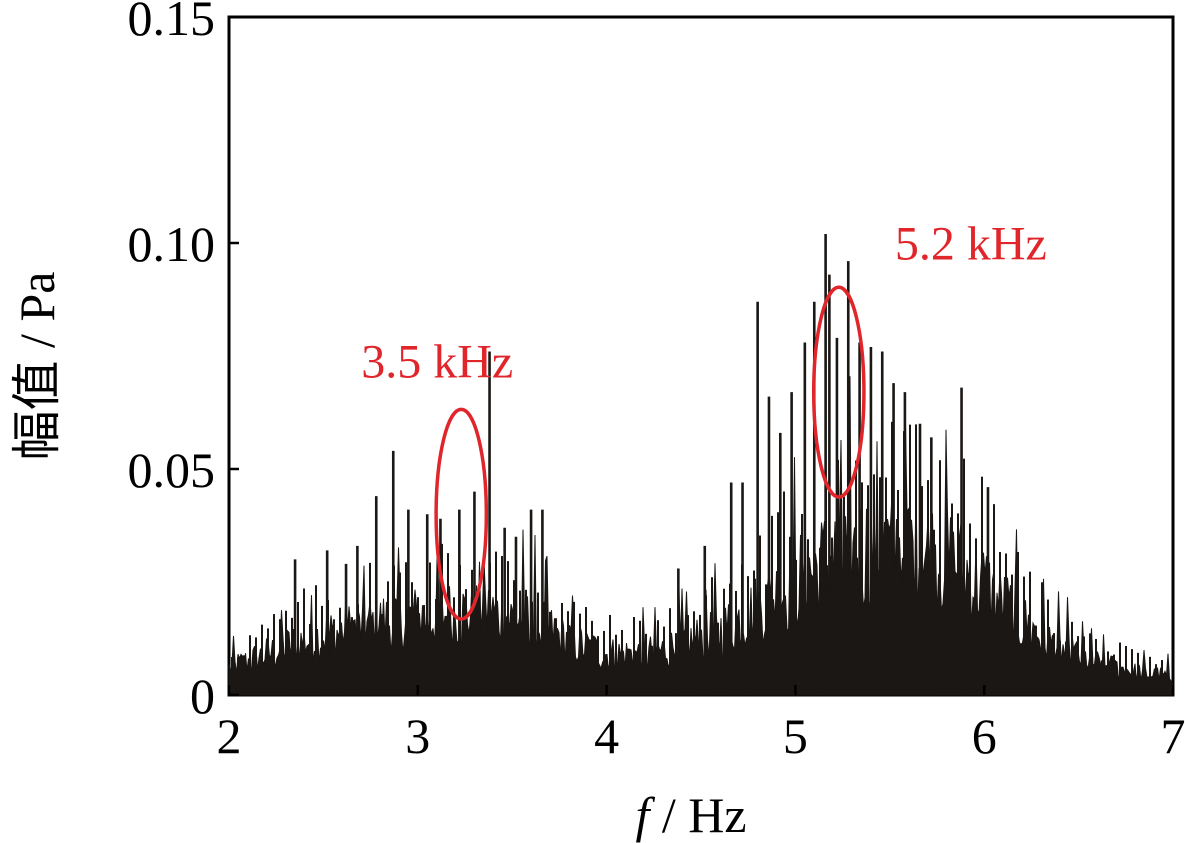 This screenshot has height=843, width=1185. I want to click on y-tick-label: 0.10, so click(172, 244).